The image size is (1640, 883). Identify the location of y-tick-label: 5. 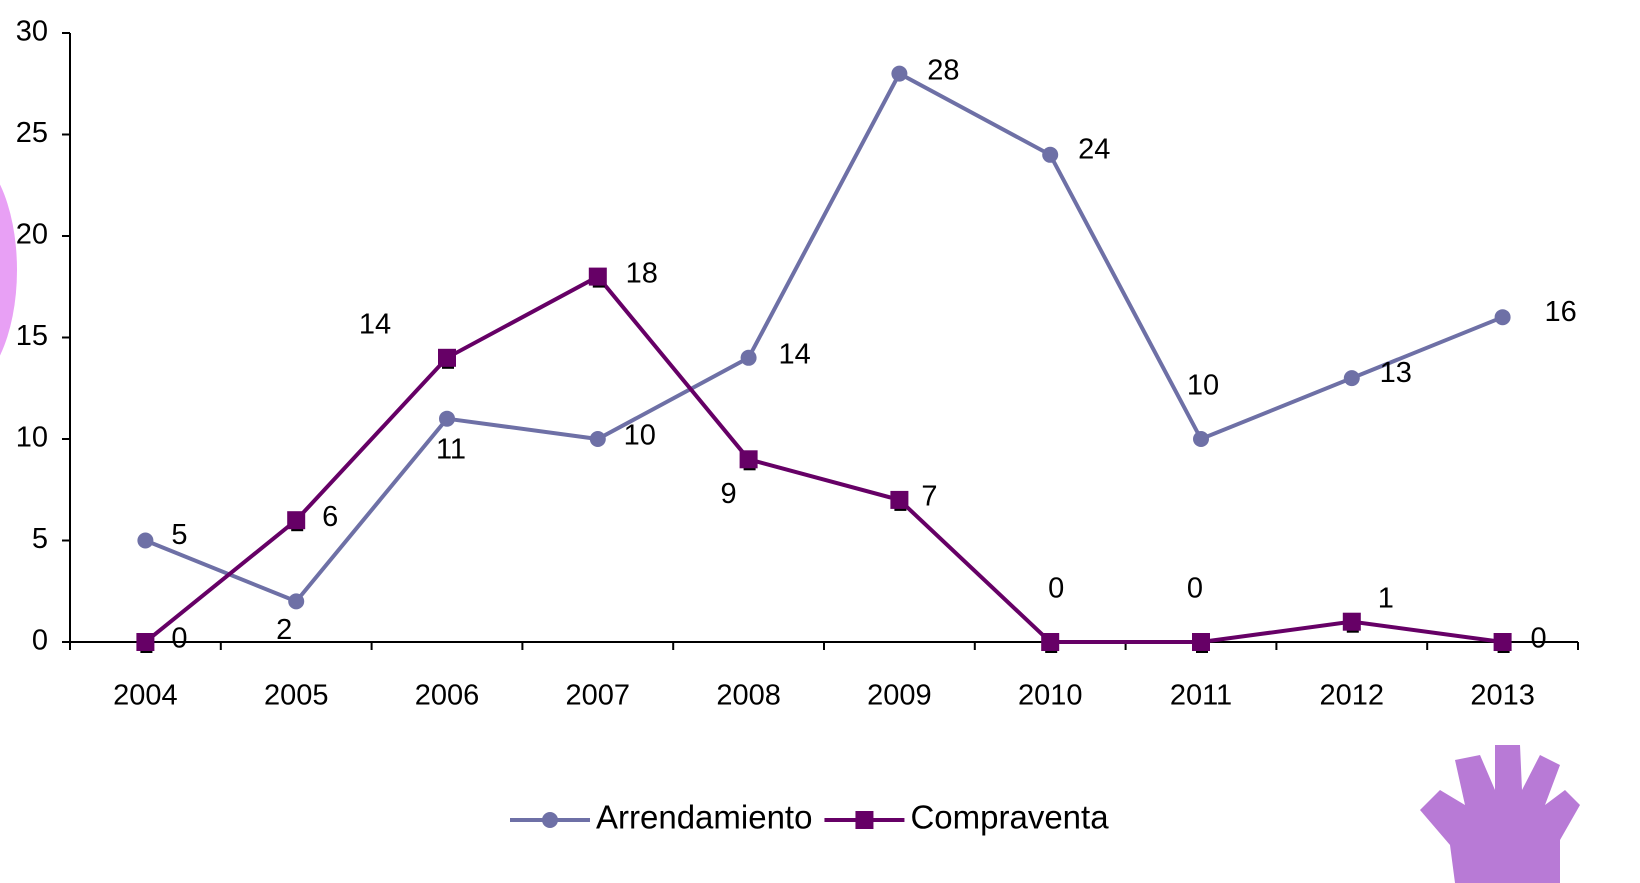
(40, 539).